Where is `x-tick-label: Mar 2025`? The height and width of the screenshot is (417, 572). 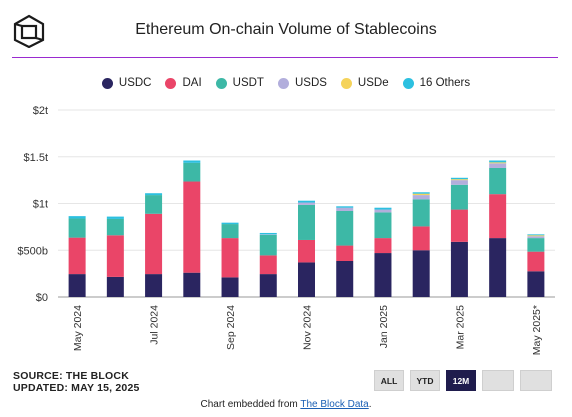
x-tick-label: Mar 2025 is located at coordinates (460, 327).